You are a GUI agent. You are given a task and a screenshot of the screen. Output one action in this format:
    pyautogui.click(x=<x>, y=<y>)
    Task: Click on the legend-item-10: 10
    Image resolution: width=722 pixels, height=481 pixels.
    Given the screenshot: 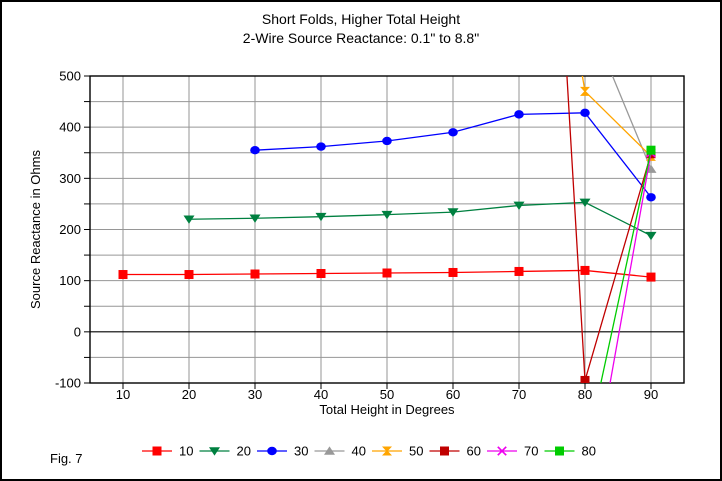 What is the action you would take?
    pyautogui.click(x=167, y=451)
    